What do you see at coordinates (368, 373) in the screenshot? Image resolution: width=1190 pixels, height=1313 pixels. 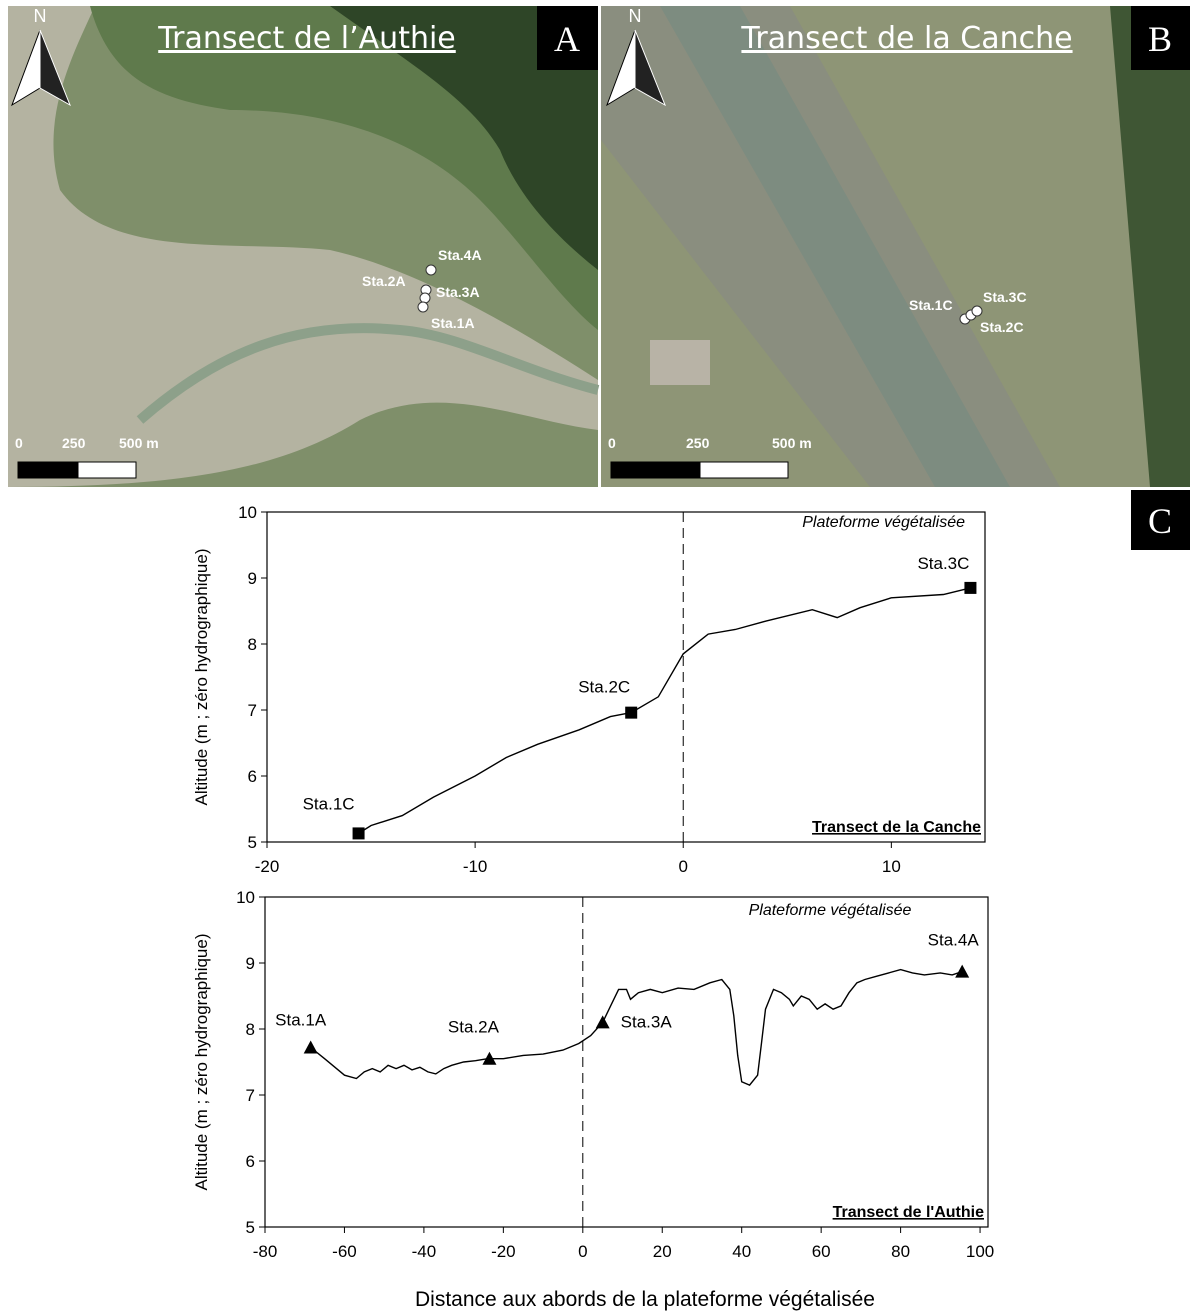 I see `channel` at bounding box center [368, 373].